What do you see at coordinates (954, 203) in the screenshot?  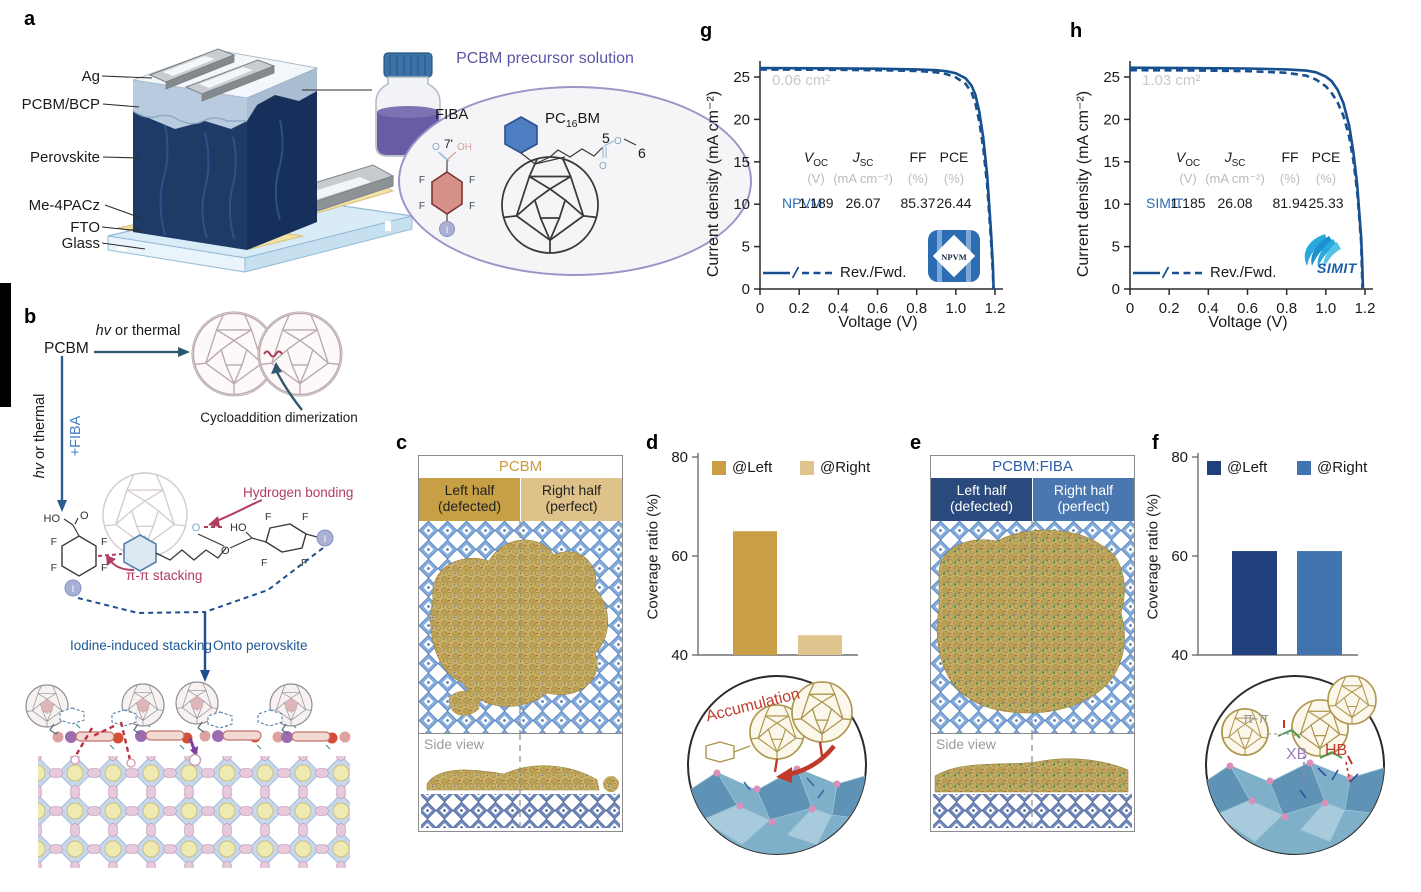 I see `g-pce-value: 26.44` at bounding box center [954, 203].